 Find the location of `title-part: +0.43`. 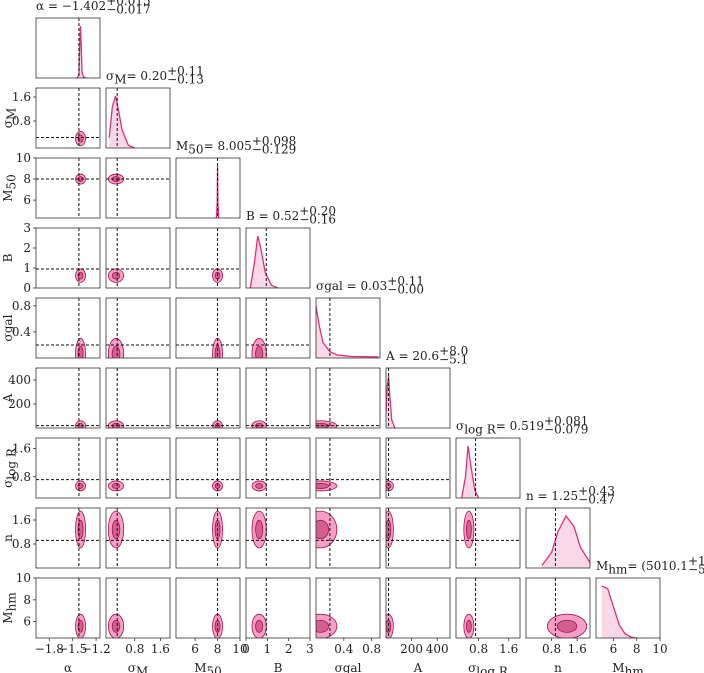

title-part: +0.43 is located at coordinates (596, 491).